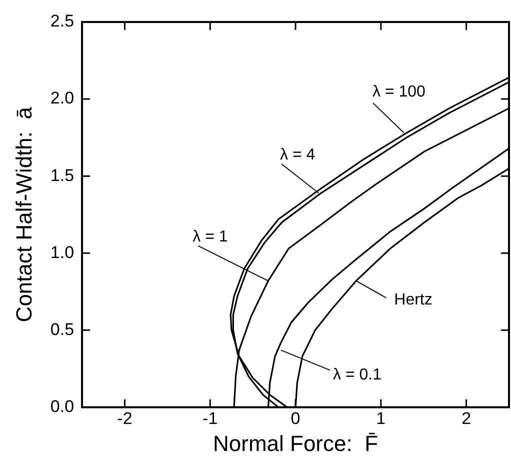  Describe the element at coordinates (399, 91) in the screenshot. I see `annotation: λ = 100` at that location.